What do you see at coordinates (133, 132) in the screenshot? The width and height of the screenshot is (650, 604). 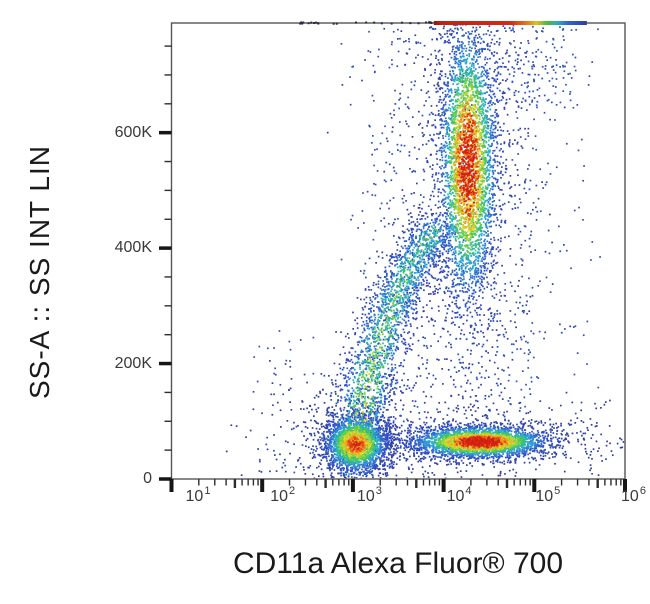 I see `y-tick-label: 600K` at bounding box center [133, 132].